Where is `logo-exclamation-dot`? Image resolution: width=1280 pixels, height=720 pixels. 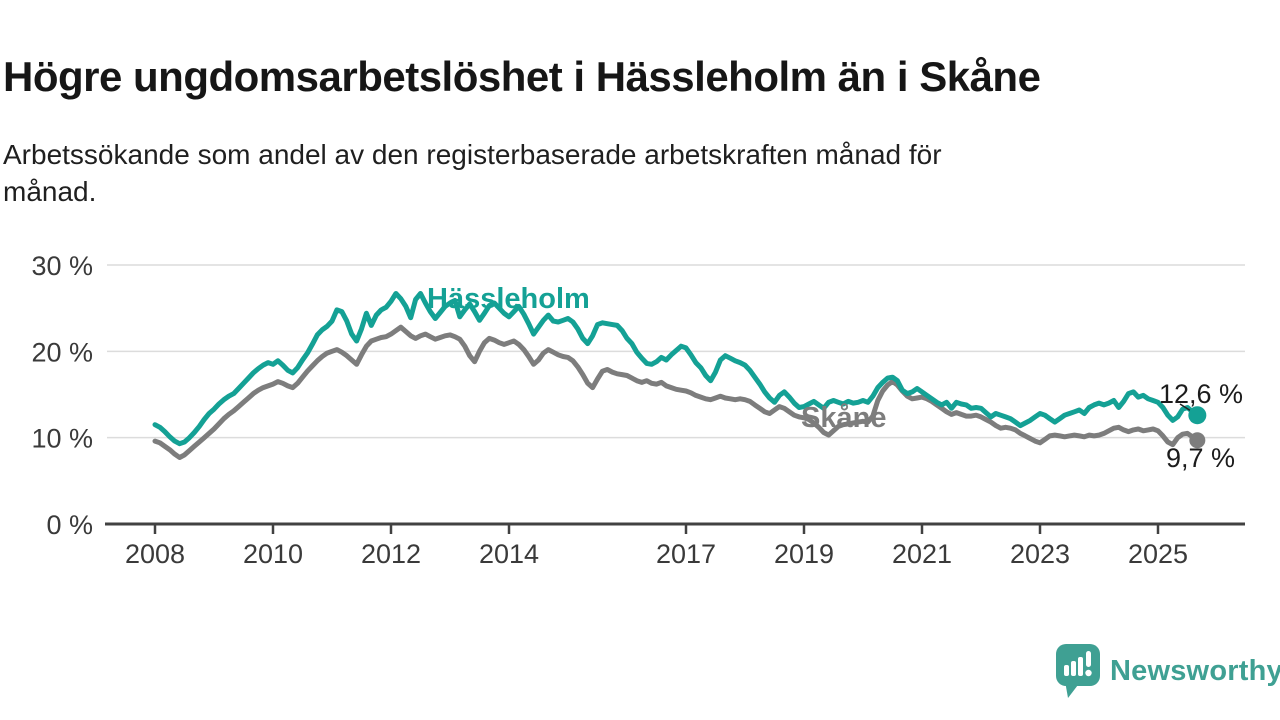 logo-exclamation-dot is located at coordinates (1088, 673).